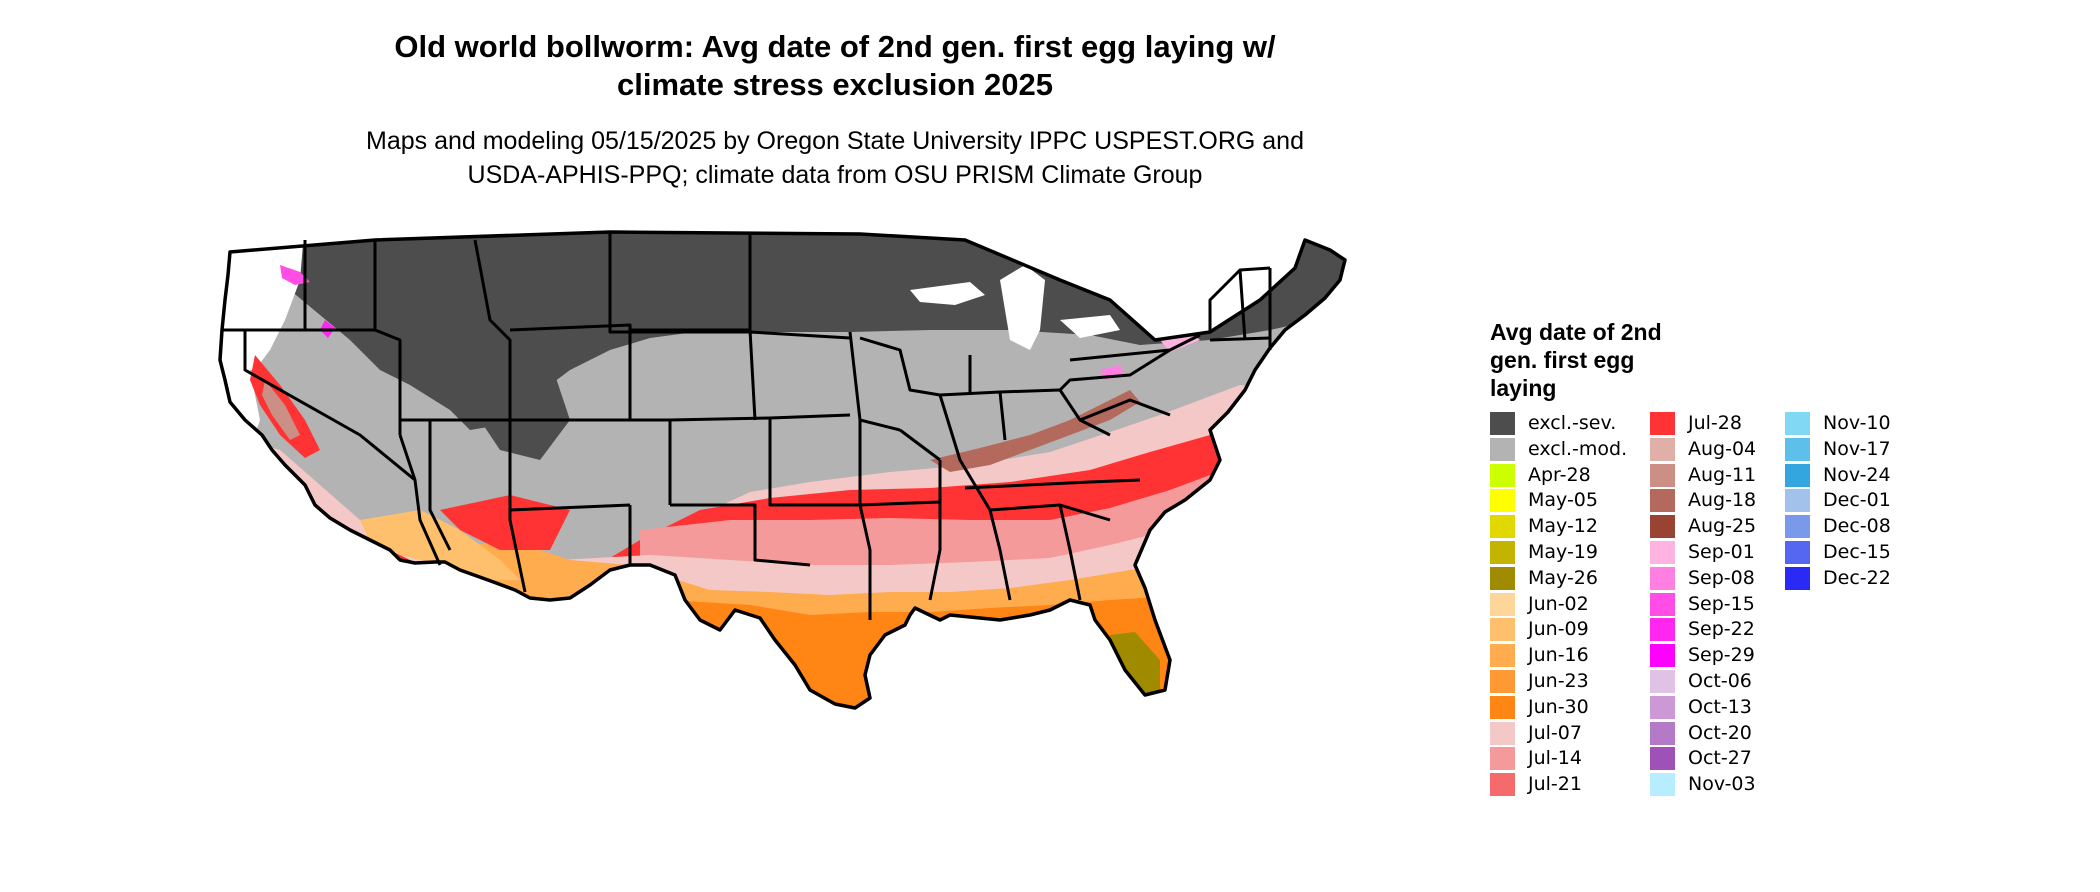 Image resolution: width=2100 pixels, height=892 pixels. What do you see at coordinates (1857, 551) in the screenshot?
I see `legend-label: Dec-15` at bounding box center [1857, 551].